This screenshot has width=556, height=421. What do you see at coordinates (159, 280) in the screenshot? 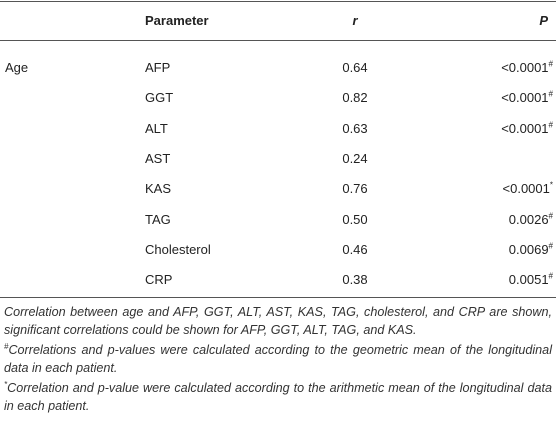
I see `parameter-cell: CRP` at bounding box center [159, 280].